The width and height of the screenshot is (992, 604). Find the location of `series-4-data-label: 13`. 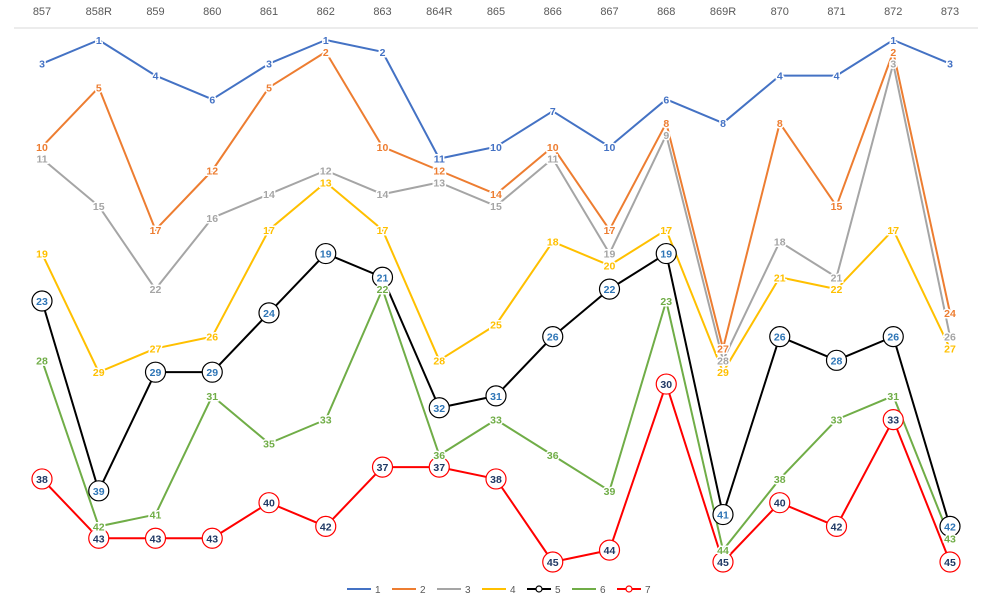

series-4-data-label: 13 is located at coordinates (326, 183).